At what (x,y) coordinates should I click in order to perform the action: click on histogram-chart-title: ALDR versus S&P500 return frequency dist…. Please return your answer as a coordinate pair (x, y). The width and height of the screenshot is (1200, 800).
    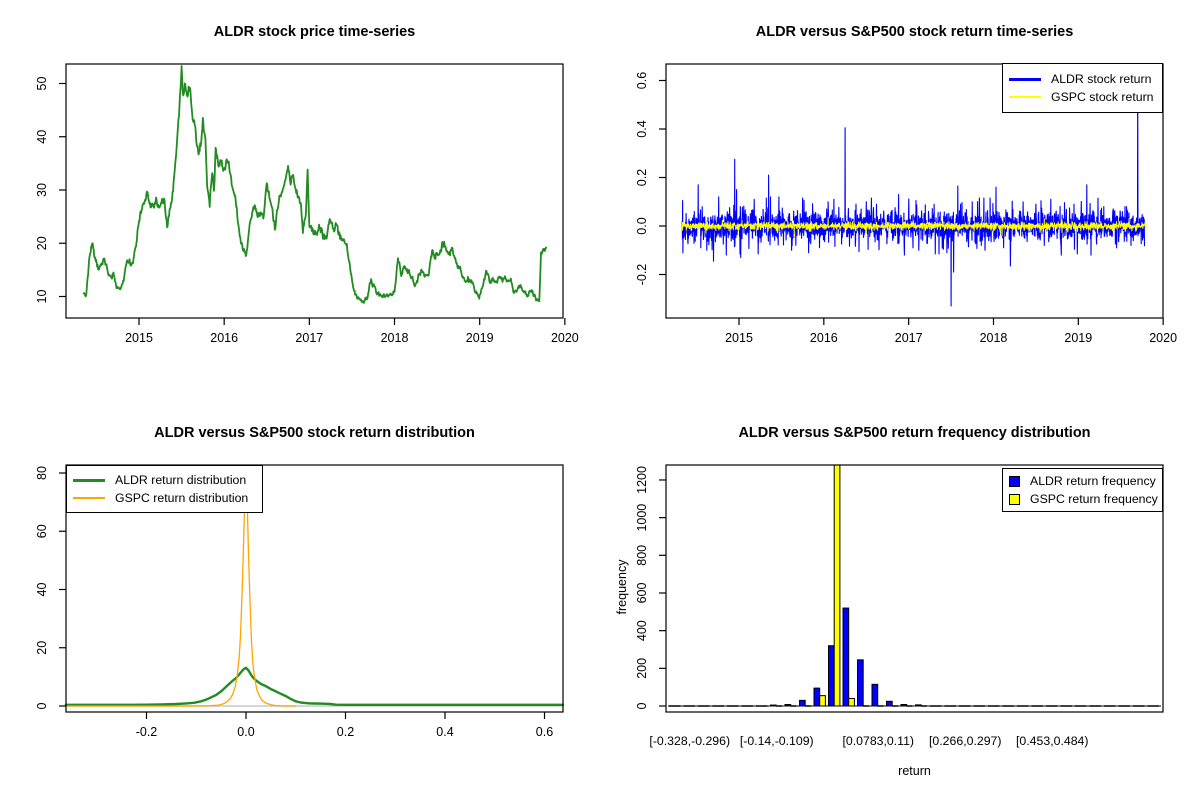
    Looking at the image, I should click on (914, 433).